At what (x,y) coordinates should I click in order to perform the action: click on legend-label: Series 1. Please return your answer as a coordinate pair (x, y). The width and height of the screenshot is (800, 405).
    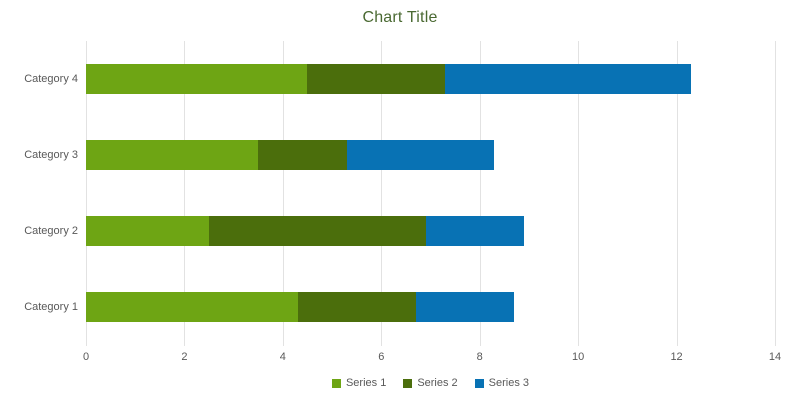
    Looking at the image, I should click on (366, 383).